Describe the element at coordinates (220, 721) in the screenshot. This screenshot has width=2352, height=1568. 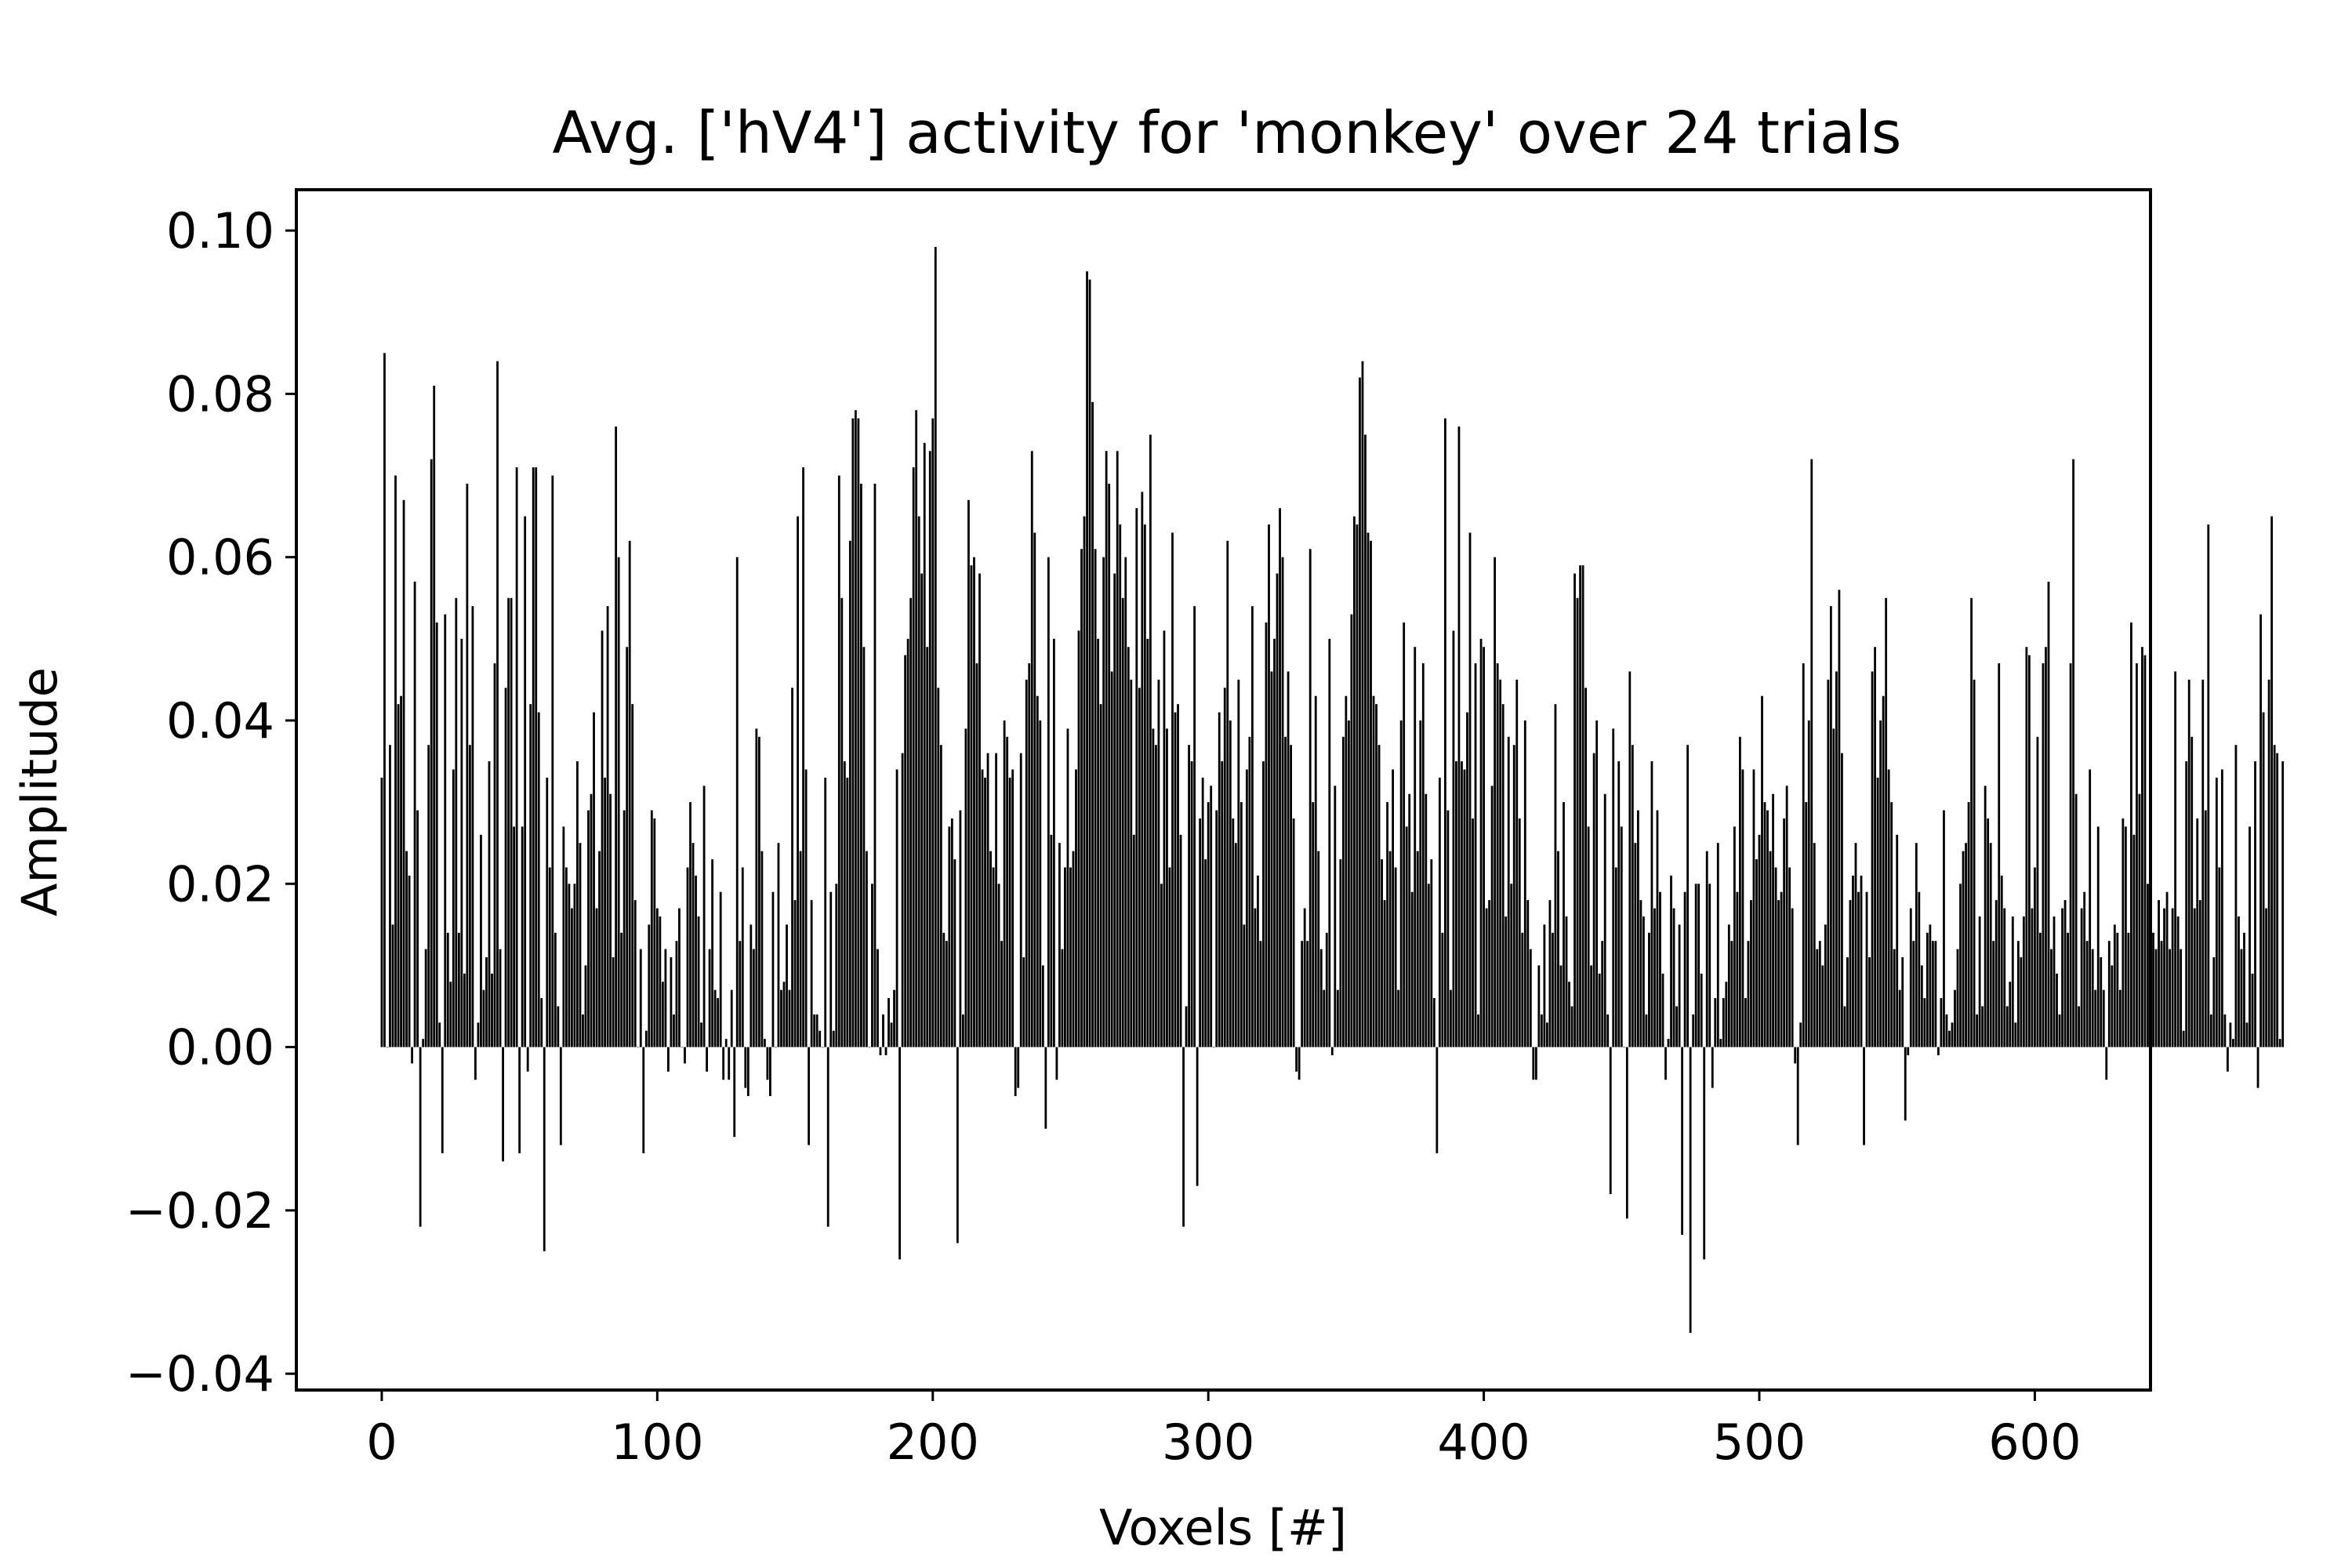
I see `y-tick-label: 0.04` at that location.